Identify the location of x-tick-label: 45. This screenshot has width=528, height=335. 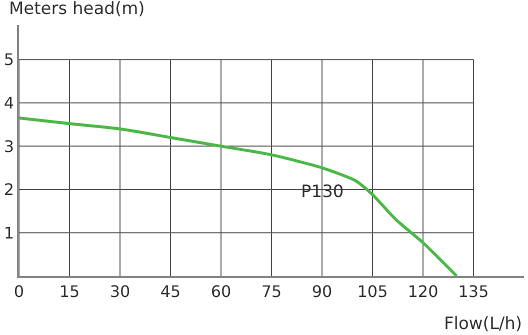
(170, 291).